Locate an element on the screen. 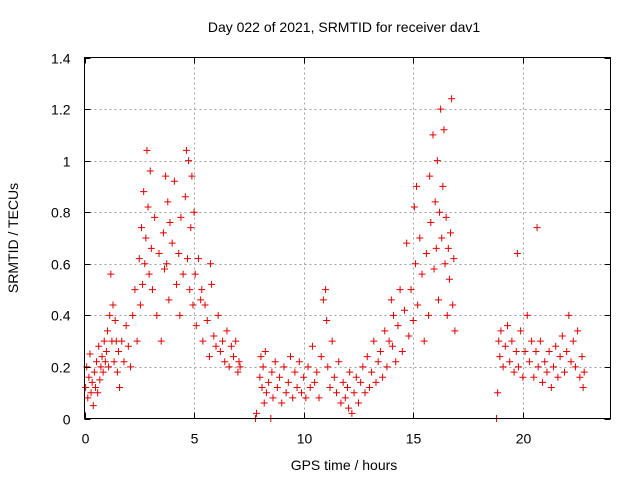  x-tick-label: 20 is located at coordinates (524, 439).